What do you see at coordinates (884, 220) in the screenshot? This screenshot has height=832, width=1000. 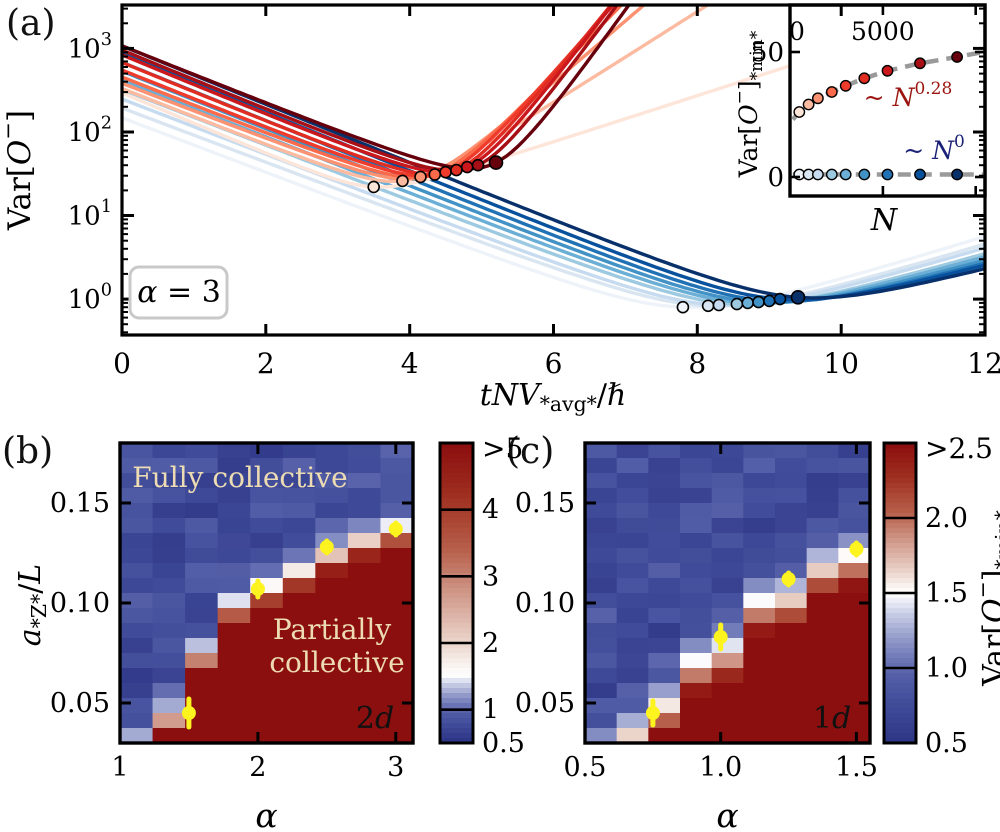 I see `inset-xlabel: N` at bounding box center [884, 220].